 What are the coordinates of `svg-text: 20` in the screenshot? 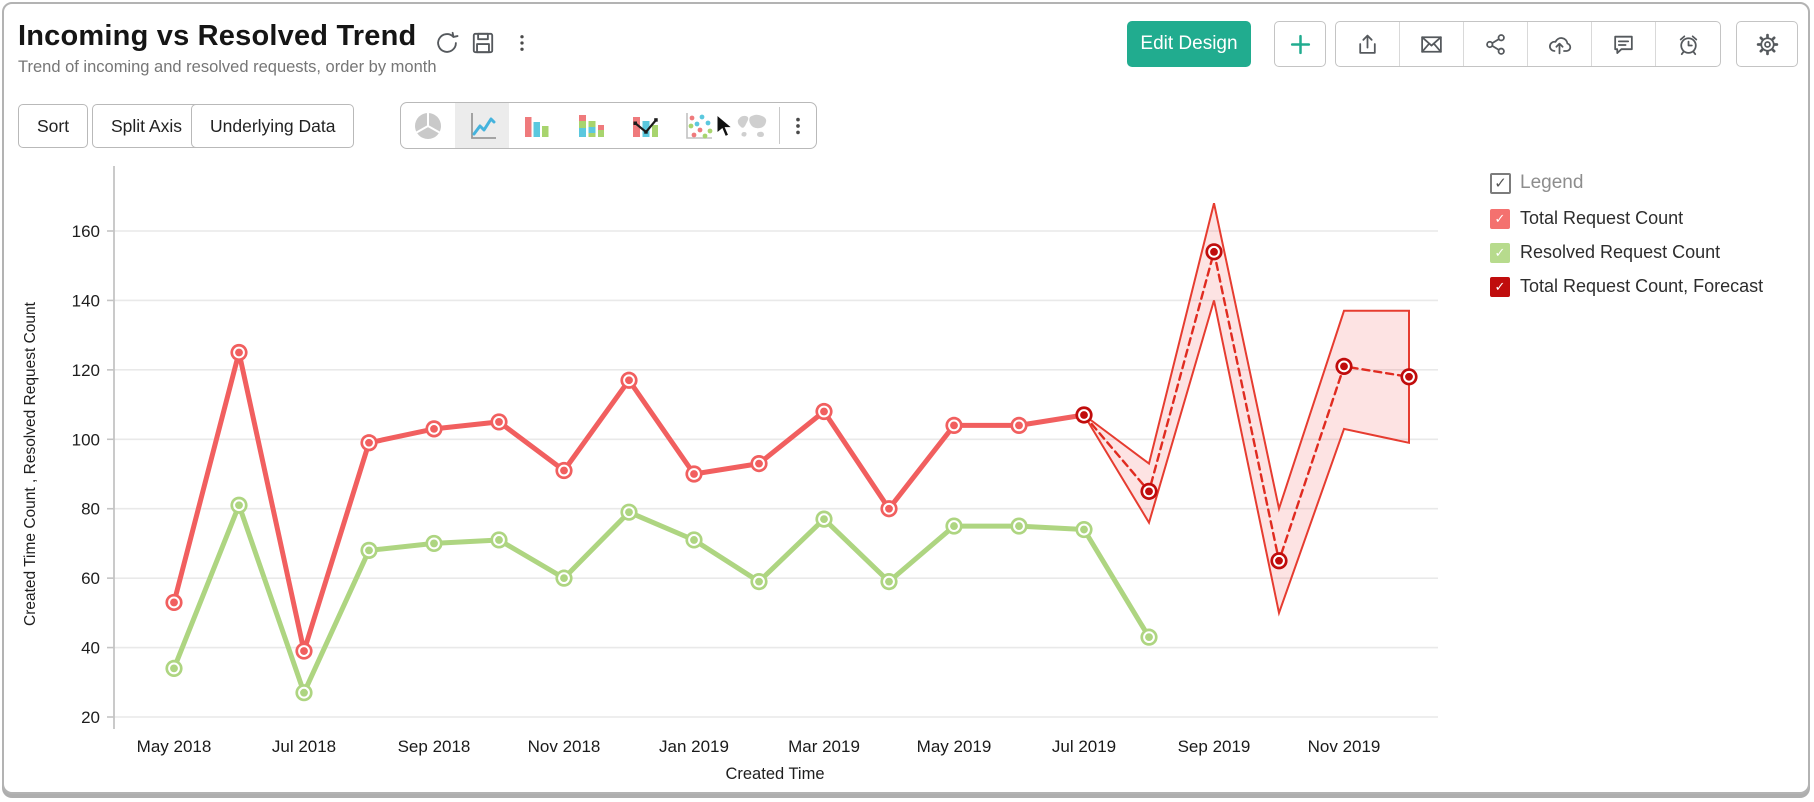 It's located at (90, 717).